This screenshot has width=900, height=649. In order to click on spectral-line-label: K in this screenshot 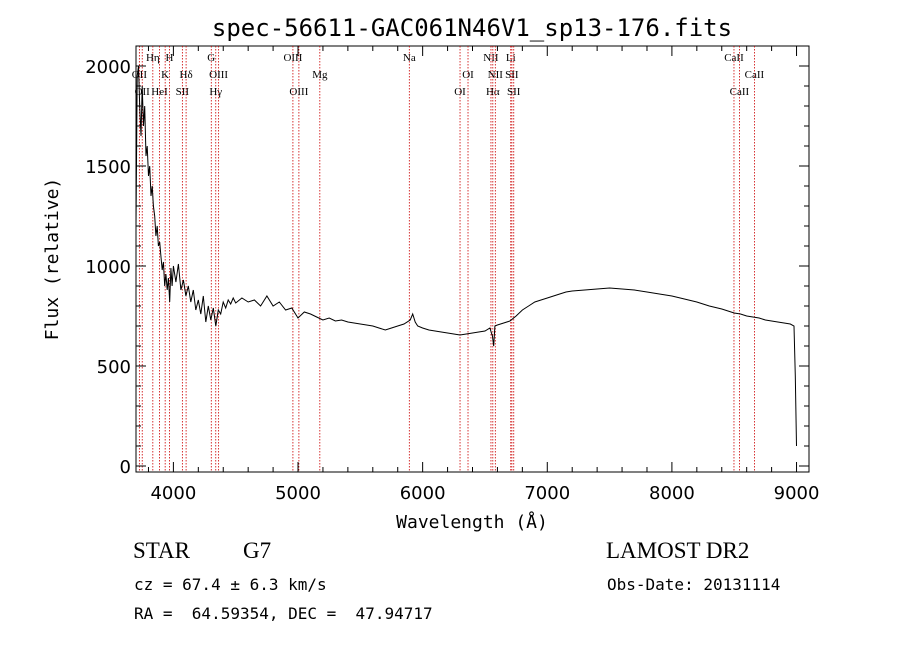, I will do `click(165, 75)`.